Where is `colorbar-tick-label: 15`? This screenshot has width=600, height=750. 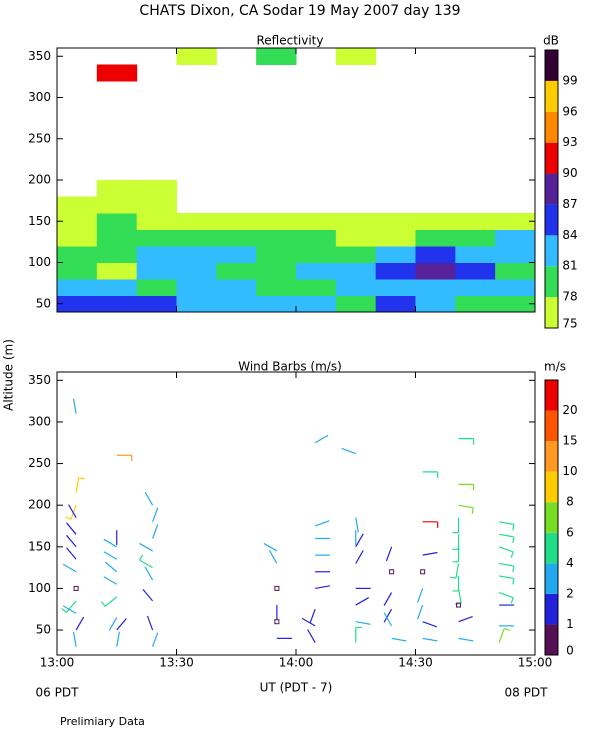
colorbar-tick-label: 15 is located at coordinates (569, 441).